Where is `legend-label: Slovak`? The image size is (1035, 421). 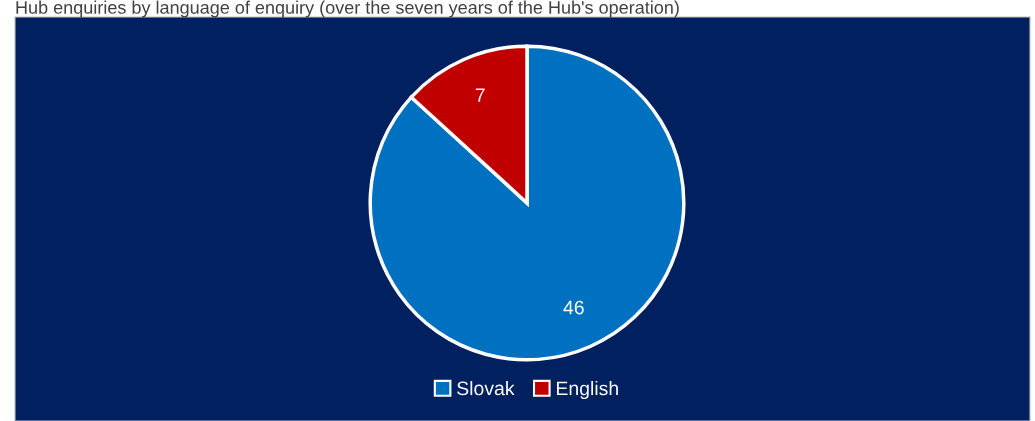 legend-label: Slovak is located at coordinates (486, 388).